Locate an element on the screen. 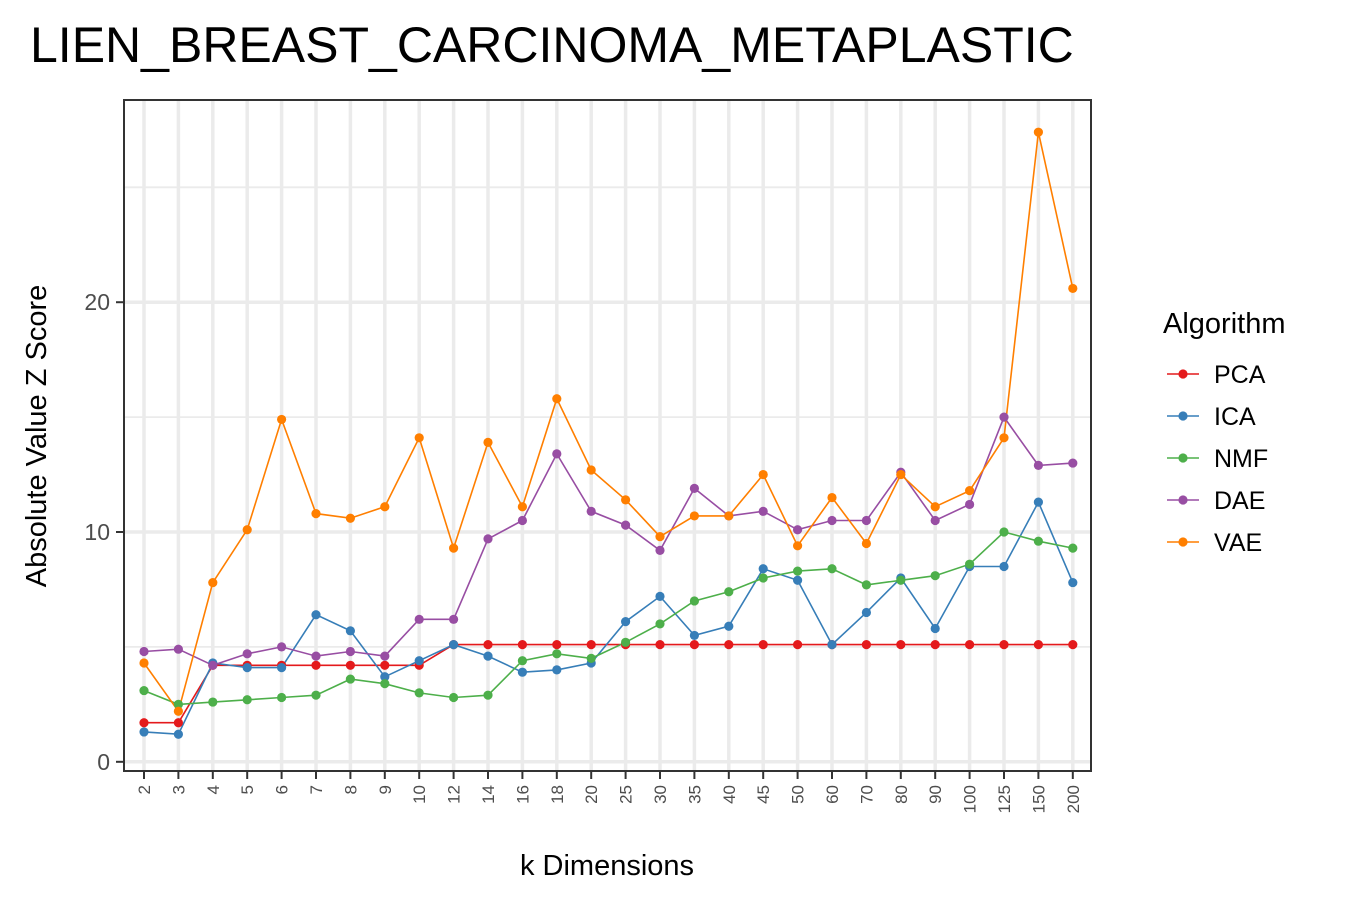  legend-label: NMF is located at coordinates (1241, 459).